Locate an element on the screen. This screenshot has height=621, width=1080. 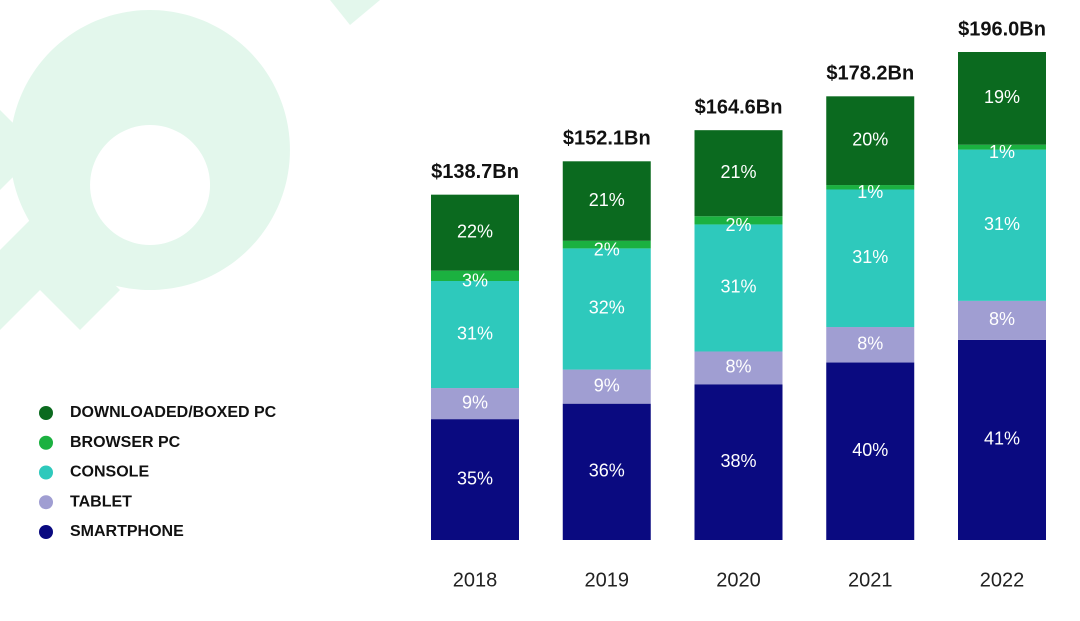
value-label: 19% is located at coordinates (1002, 97).